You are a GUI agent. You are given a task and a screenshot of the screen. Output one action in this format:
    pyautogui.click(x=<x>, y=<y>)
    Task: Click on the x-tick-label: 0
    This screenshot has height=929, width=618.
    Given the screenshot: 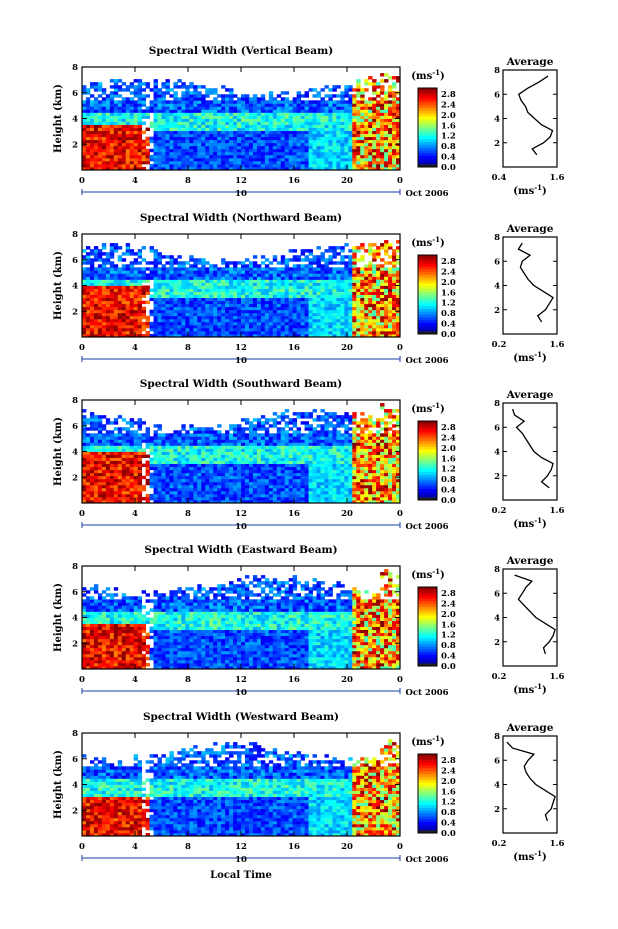 What is the action you would take?
    pyautogui.click(x=82, y=181)
    